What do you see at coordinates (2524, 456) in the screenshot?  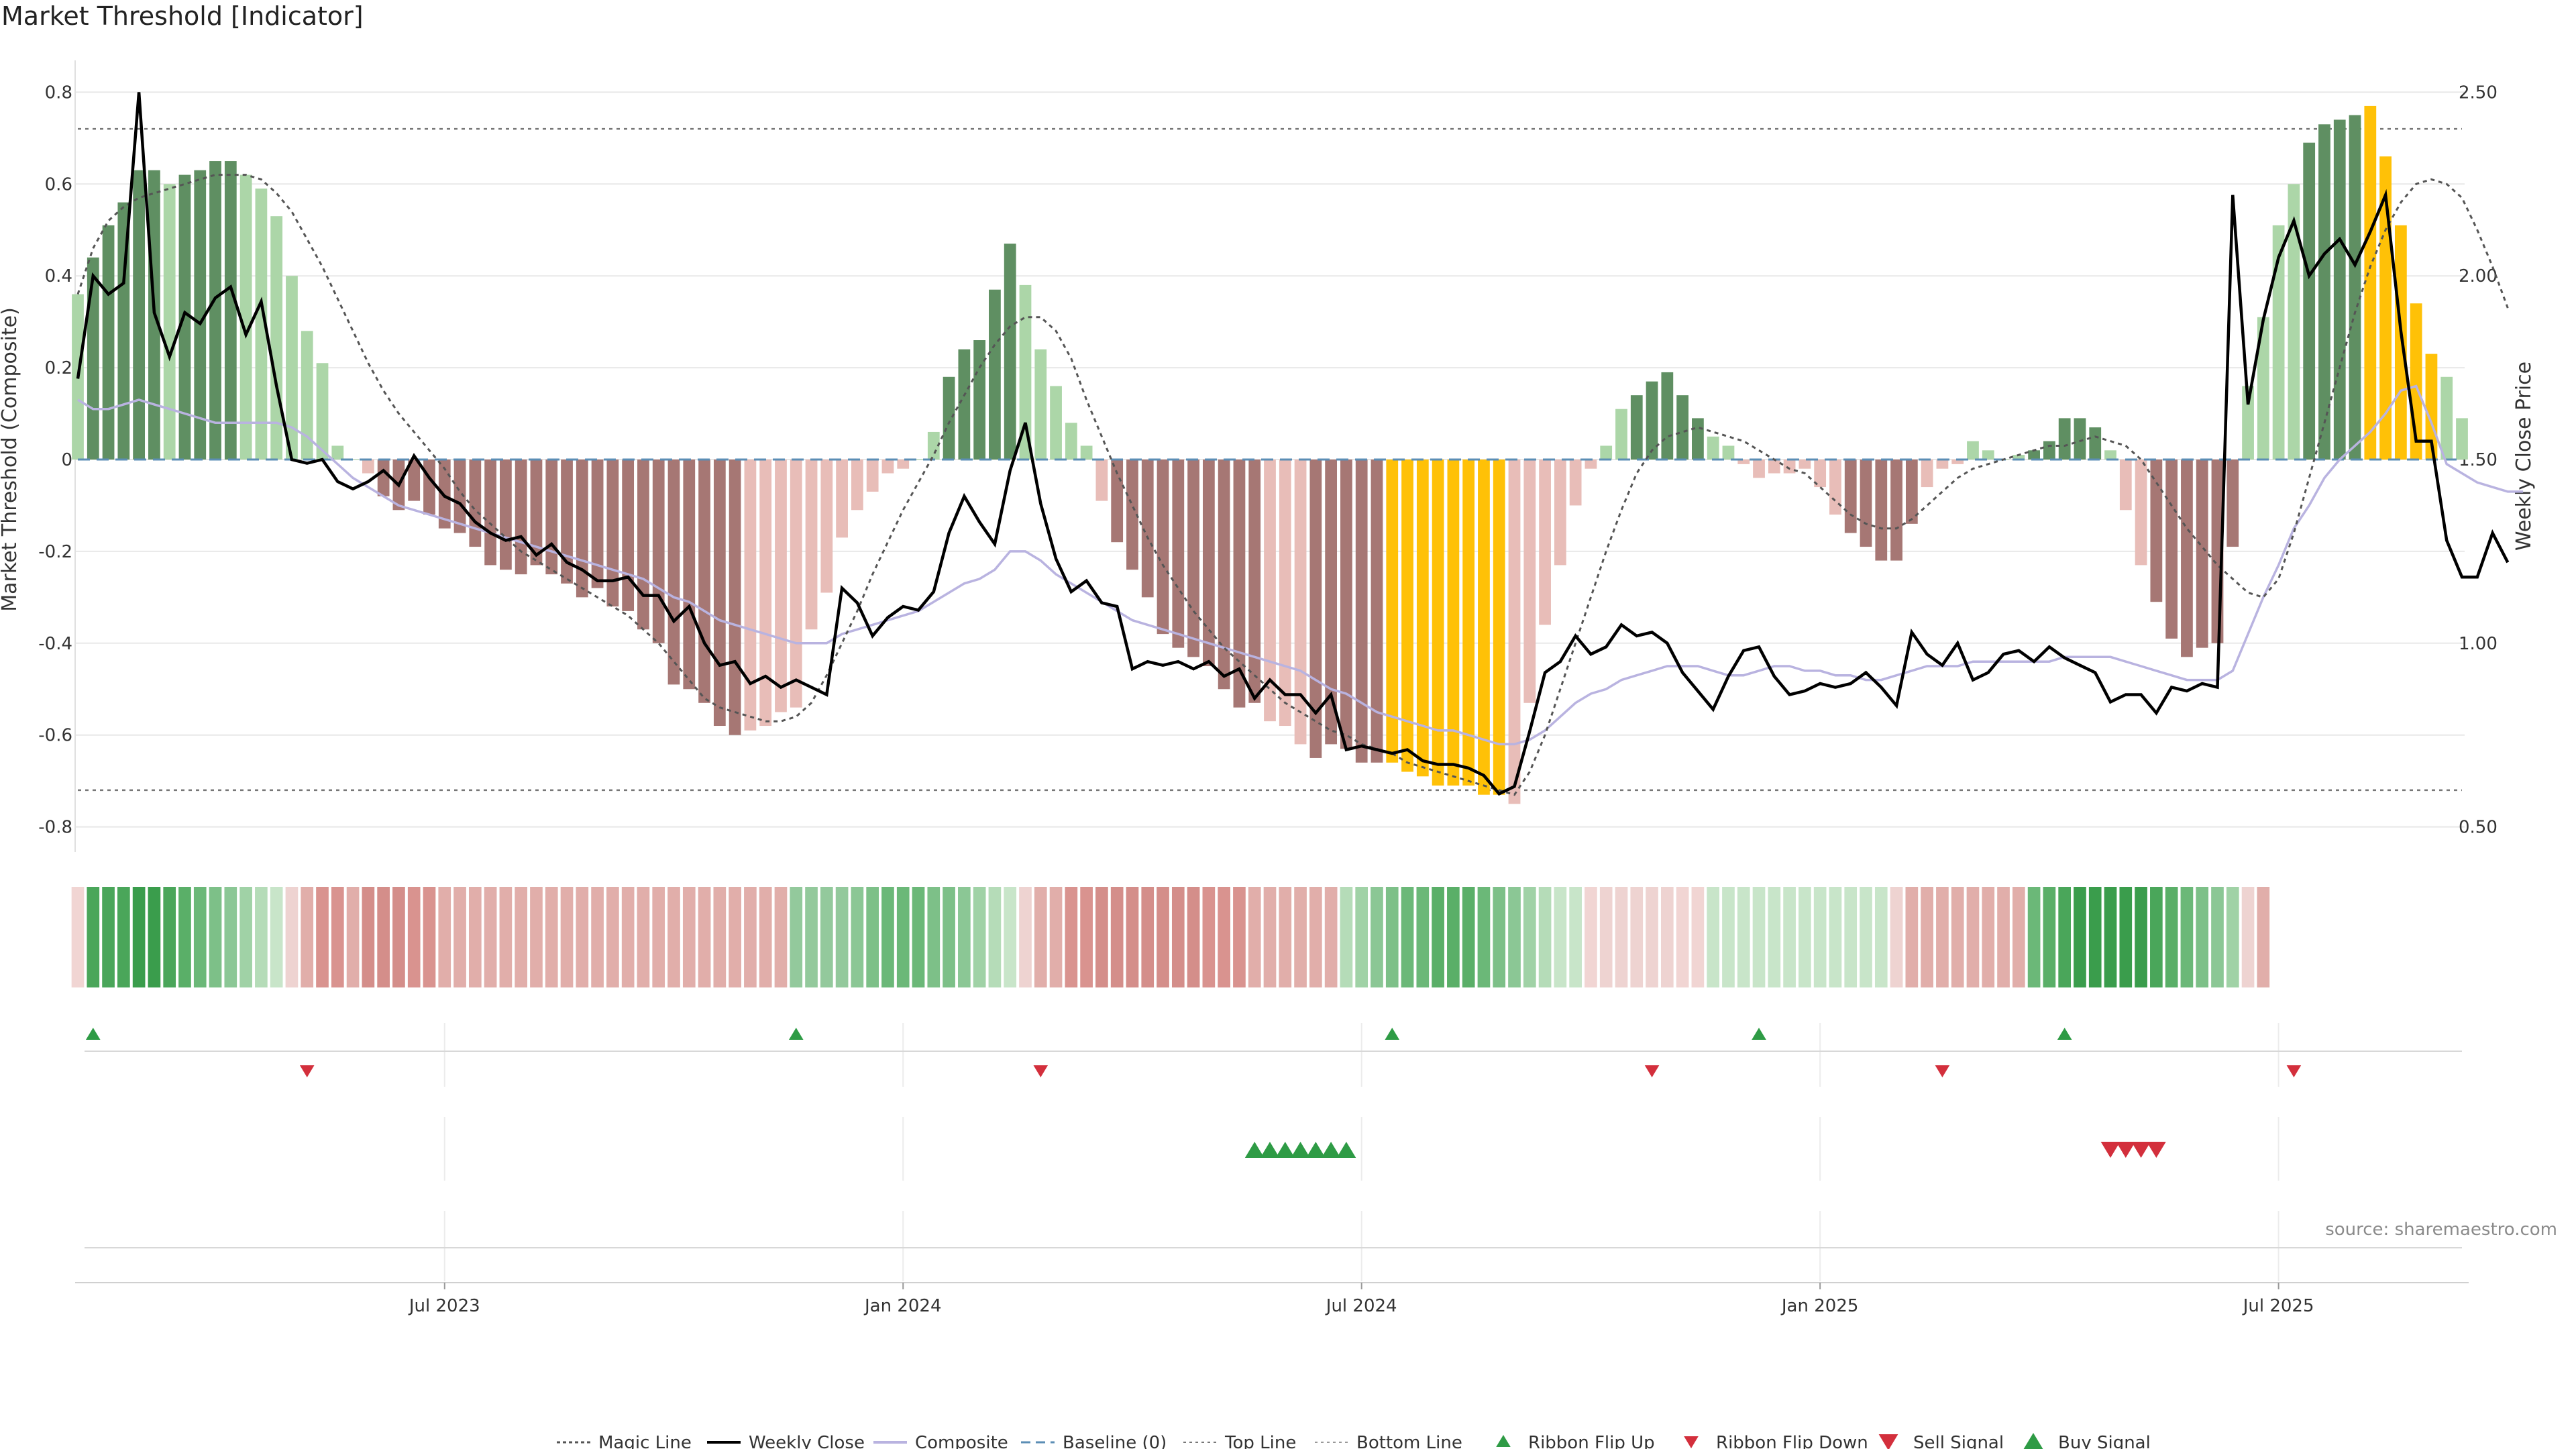 I see `y-axis-label-right: Weekly Close Price` at bounding box center [2524, 456].